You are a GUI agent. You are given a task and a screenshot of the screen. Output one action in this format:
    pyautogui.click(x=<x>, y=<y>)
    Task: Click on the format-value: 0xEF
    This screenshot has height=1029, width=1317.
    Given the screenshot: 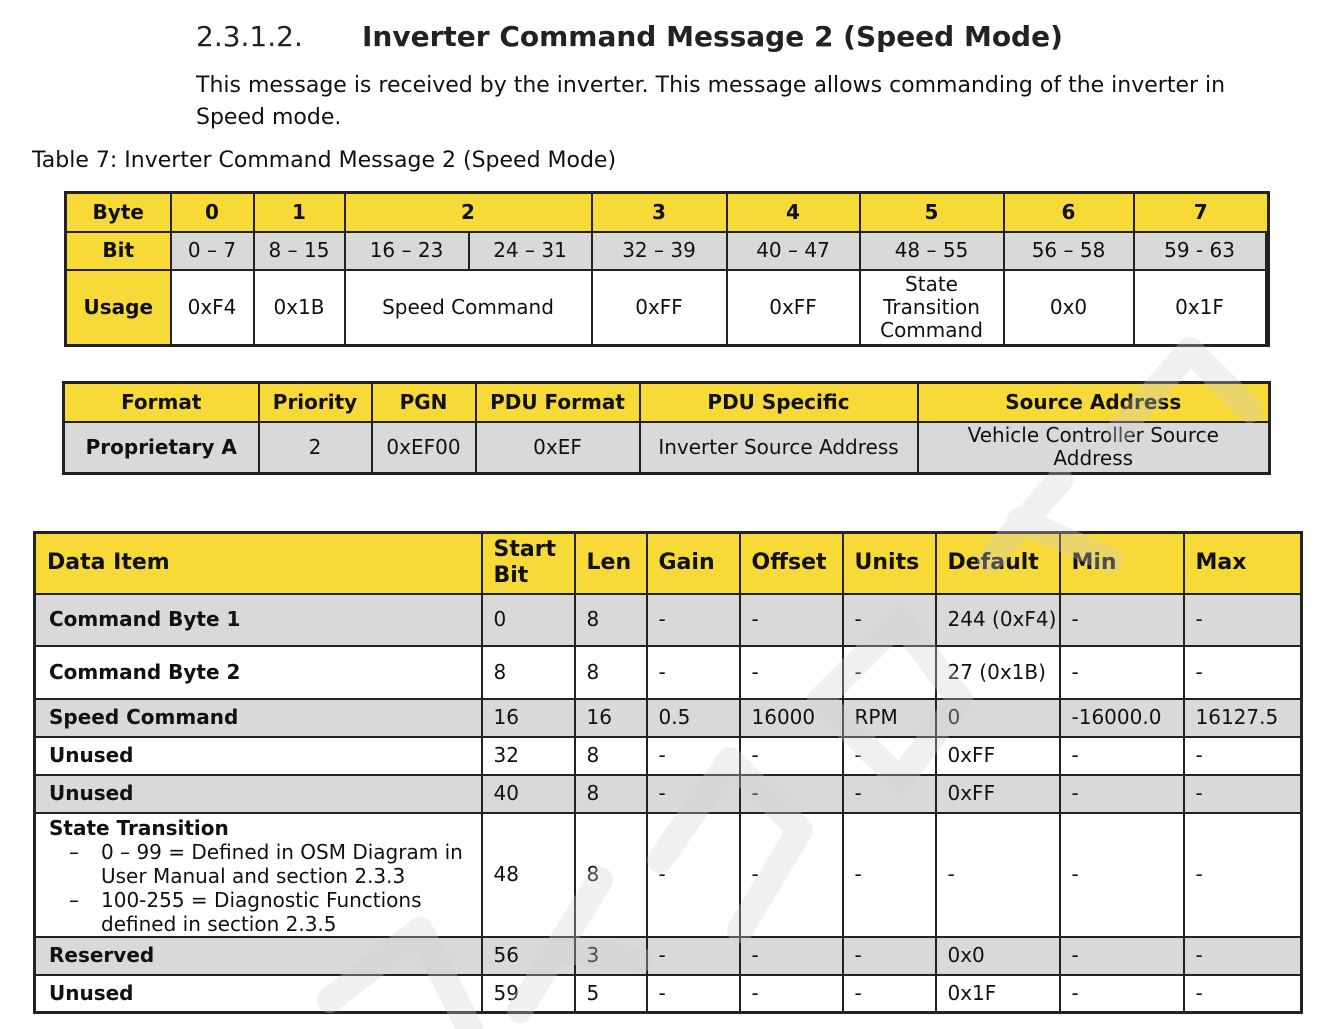 What is the action you would take?
    pyautogui.click(x=557, y=447)
    